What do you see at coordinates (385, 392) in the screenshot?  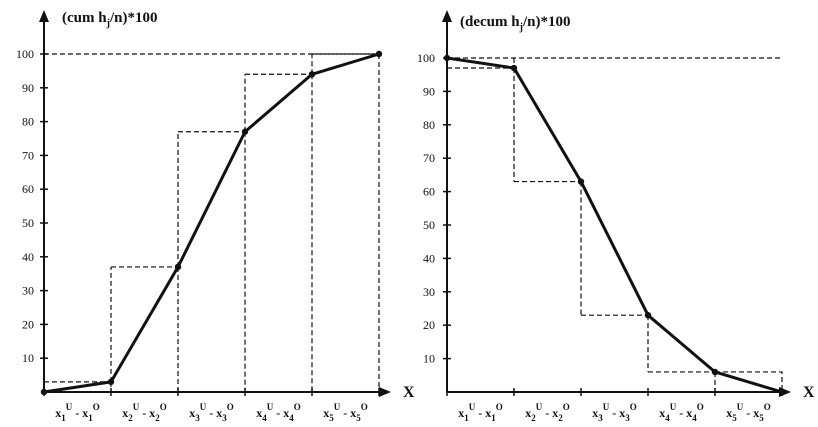 I see `x-axis-arrow` at bounding box center [385, 392].